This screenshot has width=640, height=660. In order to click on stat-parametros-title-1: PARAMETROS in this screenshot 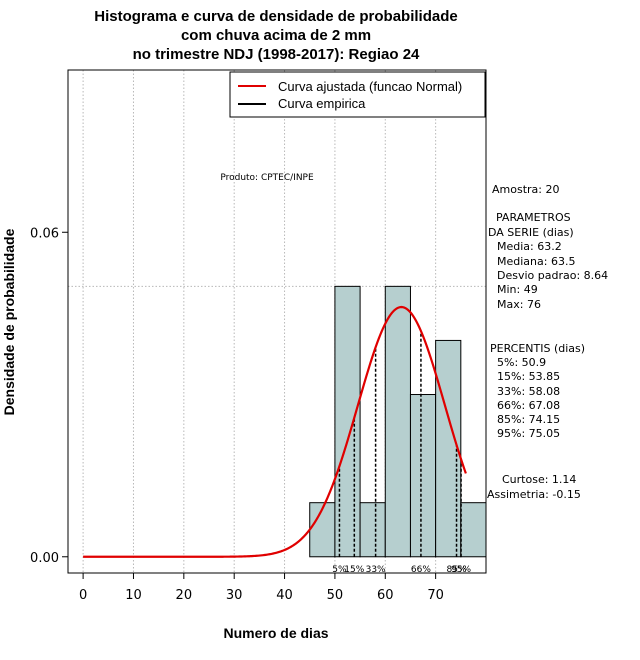, I will do `click(533, 217)`.